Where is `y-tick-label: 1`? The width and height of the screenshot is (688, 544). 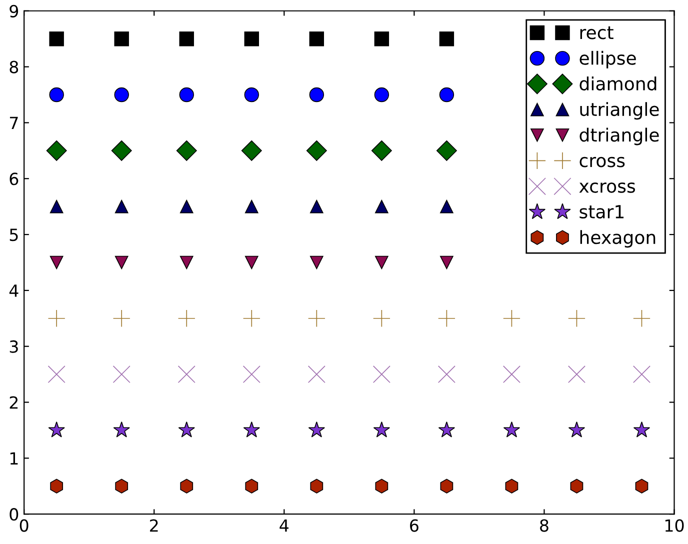 y-tick-label: 1 is located at coordinates (14, 458).